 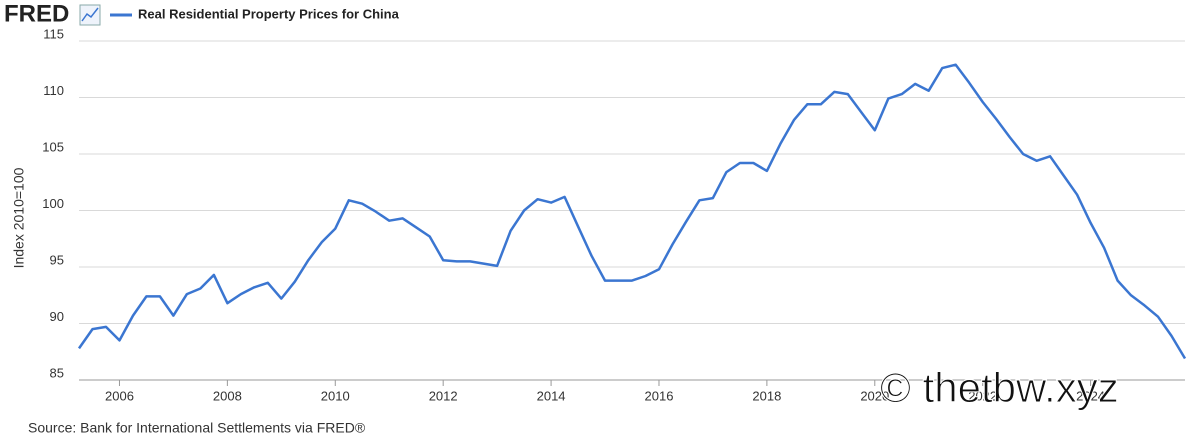 I want to click on x-tick-label: 2008, so click(x=227, y=395).